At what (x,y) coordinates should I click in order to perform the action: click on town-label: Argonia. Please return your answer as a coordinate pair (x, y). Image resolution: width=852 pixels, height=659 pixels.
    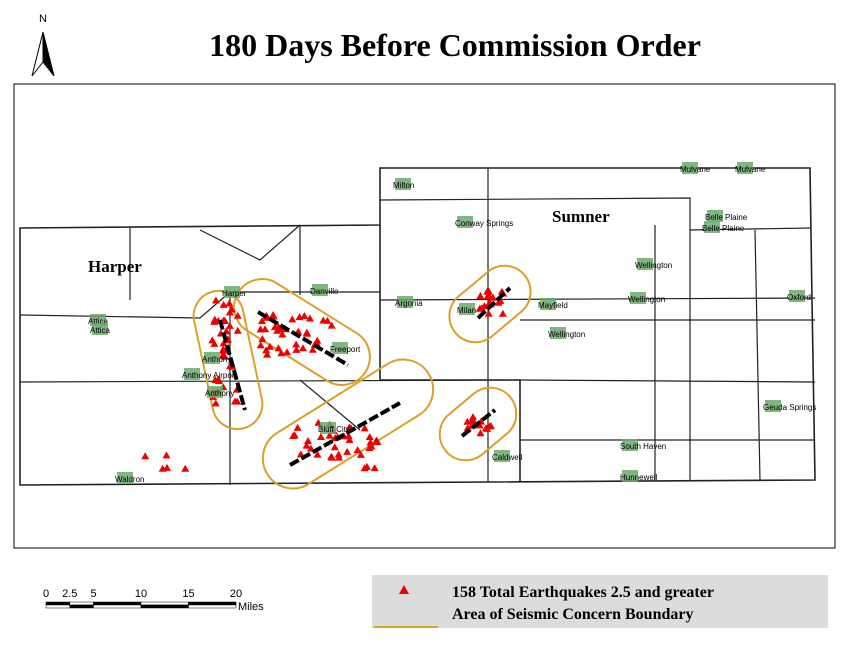
    Looking at the image, I should click on (409, 303).